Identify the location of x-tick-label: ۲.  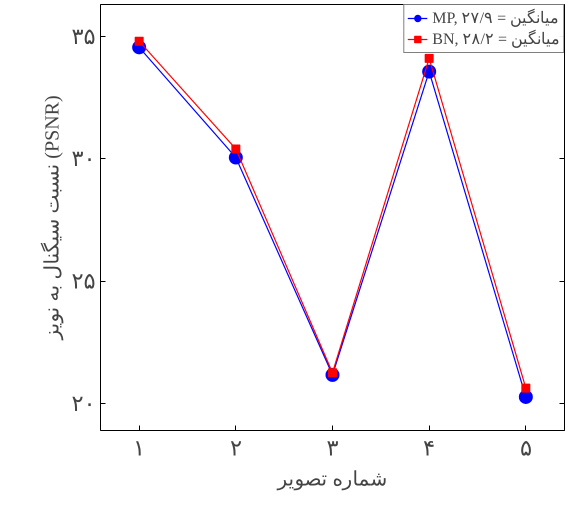
(236, 448).